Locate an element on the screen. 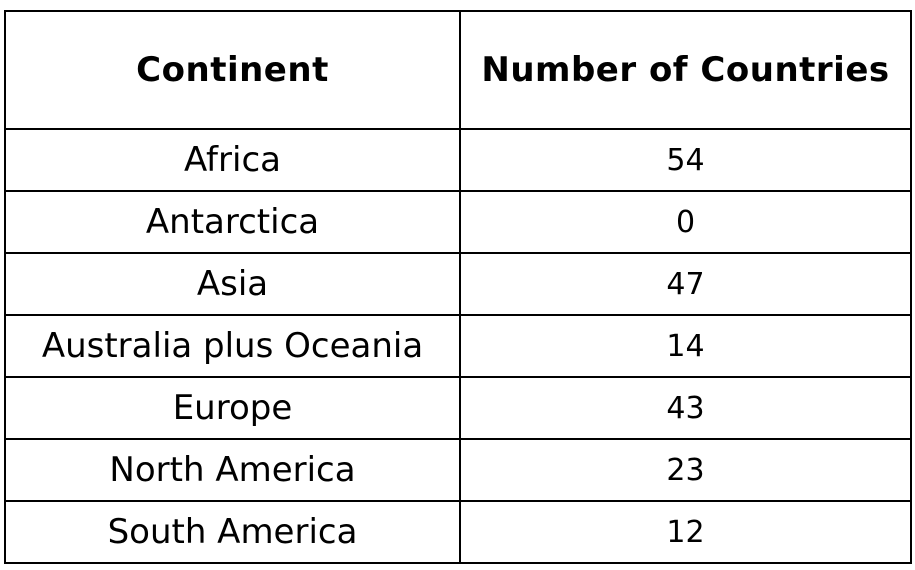 The image size is (915, 570). continent-cell: Africa is located at coordinates (232, 160).